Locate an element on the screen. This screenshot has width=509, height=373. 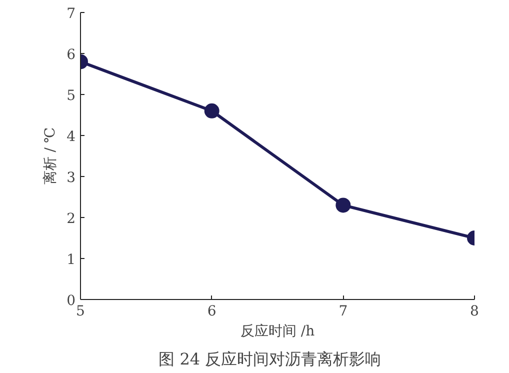
x-axis-title: 反应时间 /h is located at coordinates (277, 332).